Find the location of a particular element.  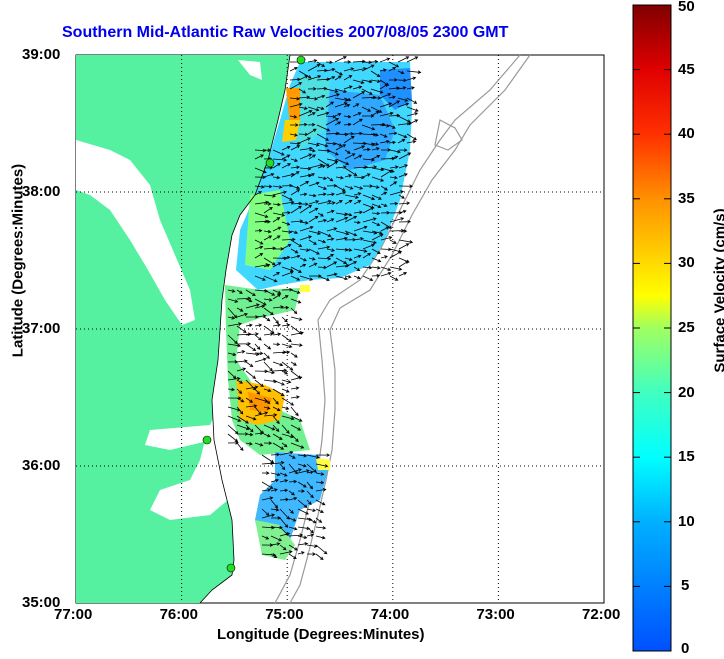

colorbar-label: Surface Velocity (cm/s) is located at coordinates (717, 290).